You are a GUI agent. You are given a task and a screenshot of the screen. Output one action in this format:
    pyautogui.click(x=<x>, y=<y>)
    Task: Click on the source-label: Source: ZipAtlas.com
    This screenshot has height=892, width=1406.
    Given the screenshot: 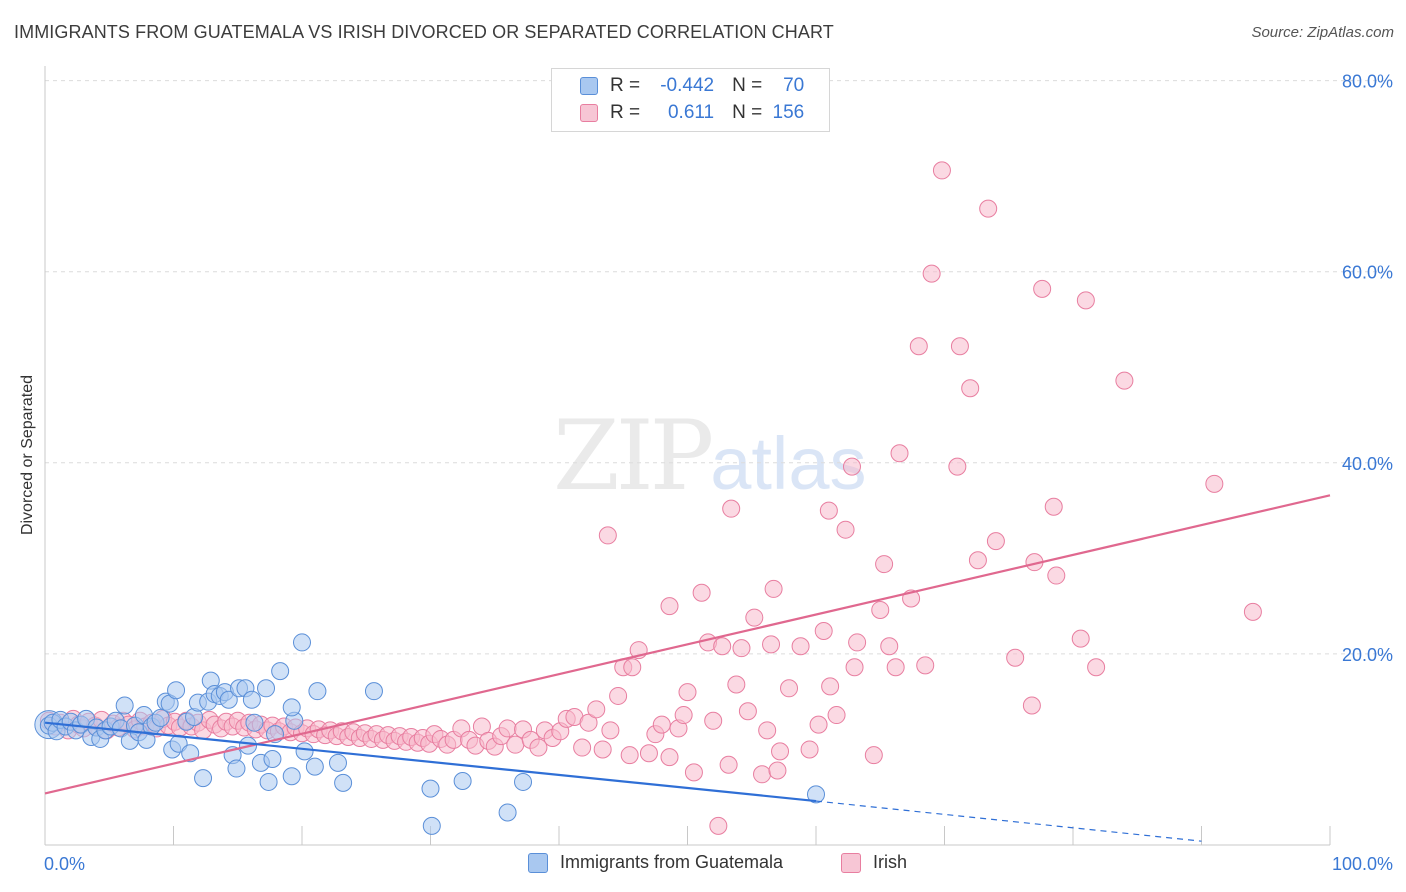 What is the action you would take?
    pyautogui.click(x=1322, y=32)
    